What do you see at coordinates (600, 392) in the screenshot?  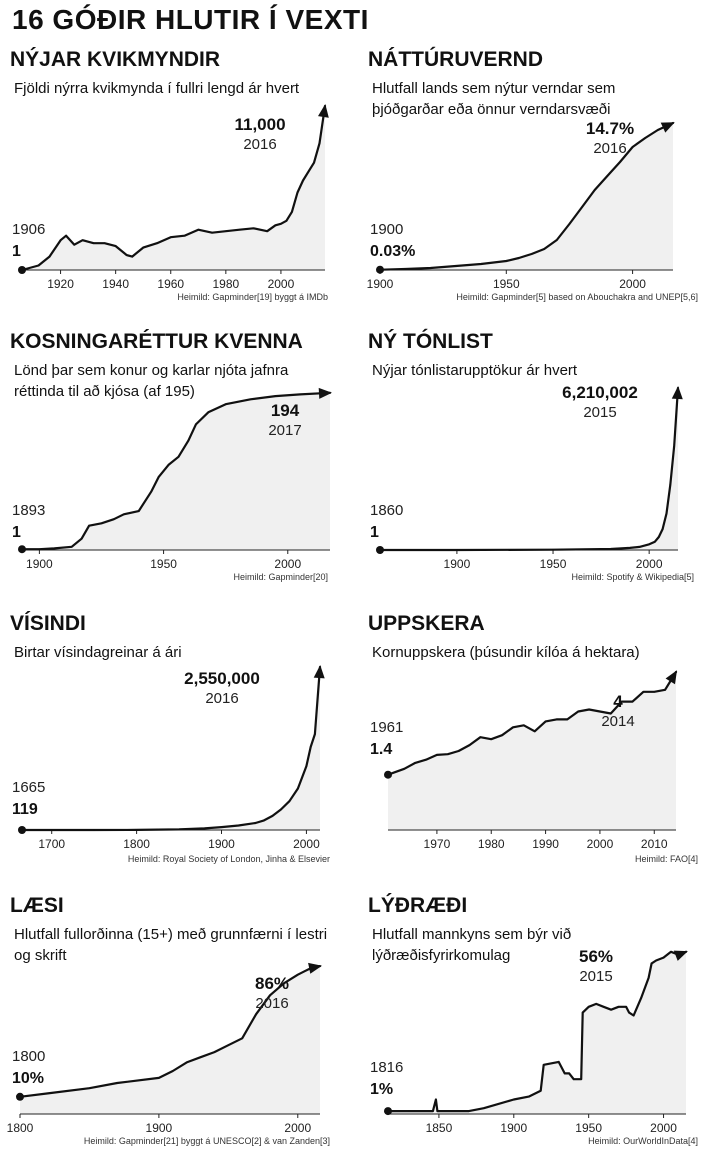 I see `end-value-label: 6,210,002` at bounding box center [600, 392].